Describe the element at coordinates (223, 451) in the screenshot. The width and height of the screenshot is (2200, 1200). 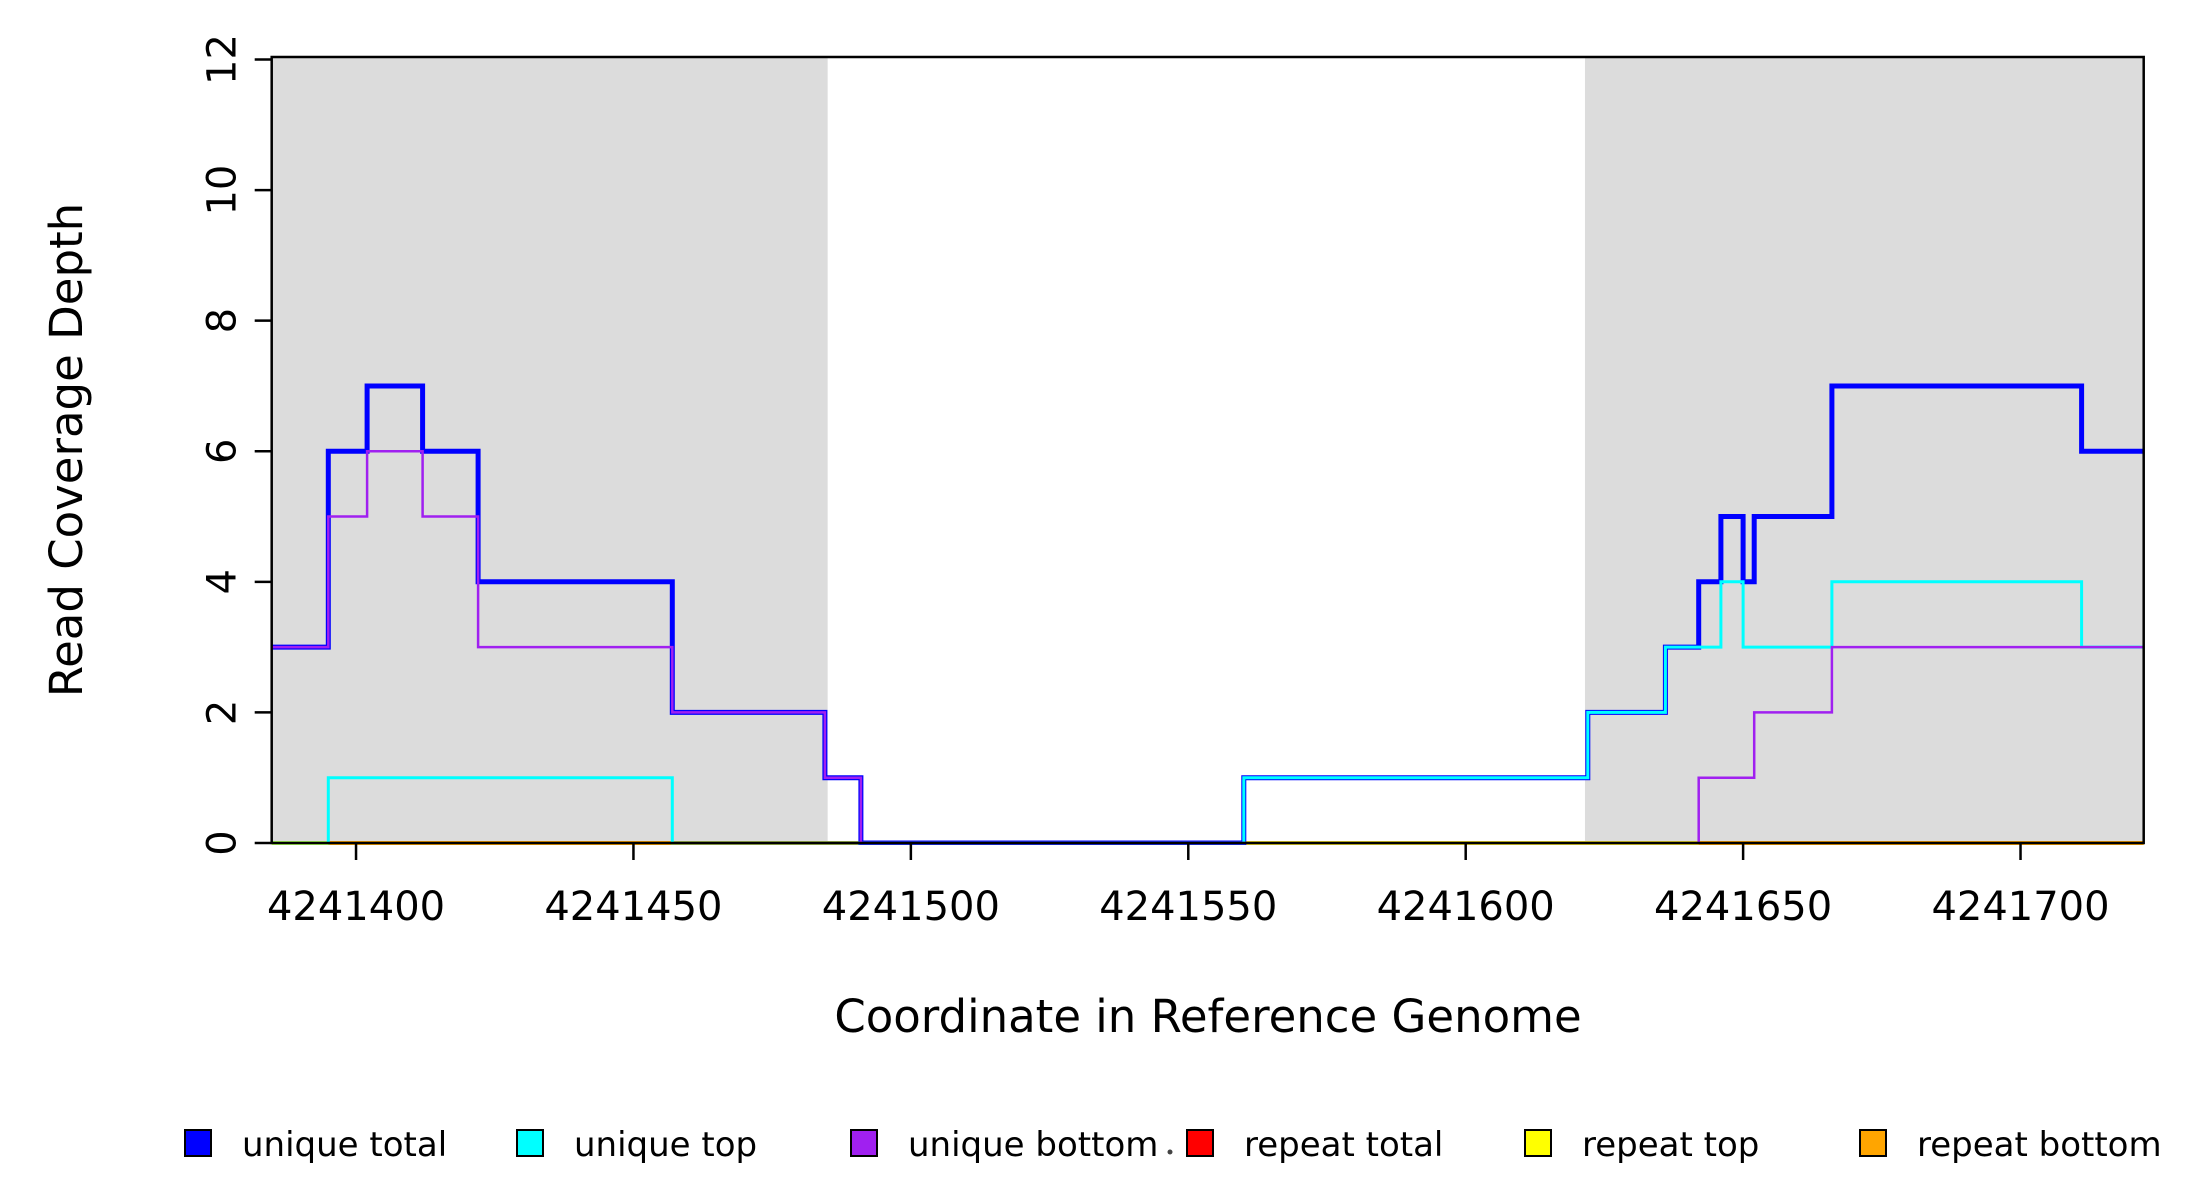
I see `y-tick-label: 6` at that location.